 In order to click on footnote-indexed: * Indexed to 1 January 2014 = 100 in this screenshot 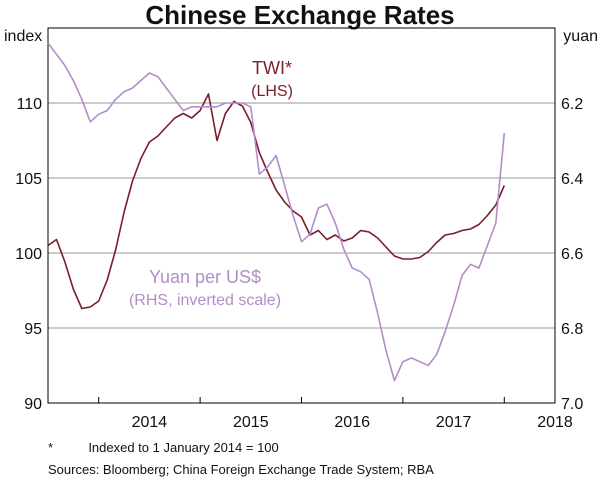, I will do `click(163, 447)`.